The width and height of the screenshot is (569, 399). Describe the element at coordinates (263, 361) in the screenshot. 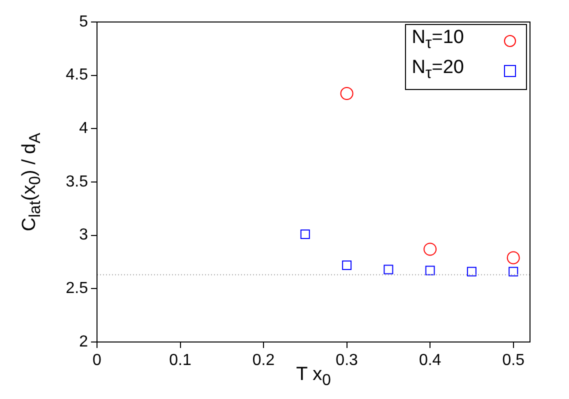

I see `x-tick-label: 0.2` at that location.